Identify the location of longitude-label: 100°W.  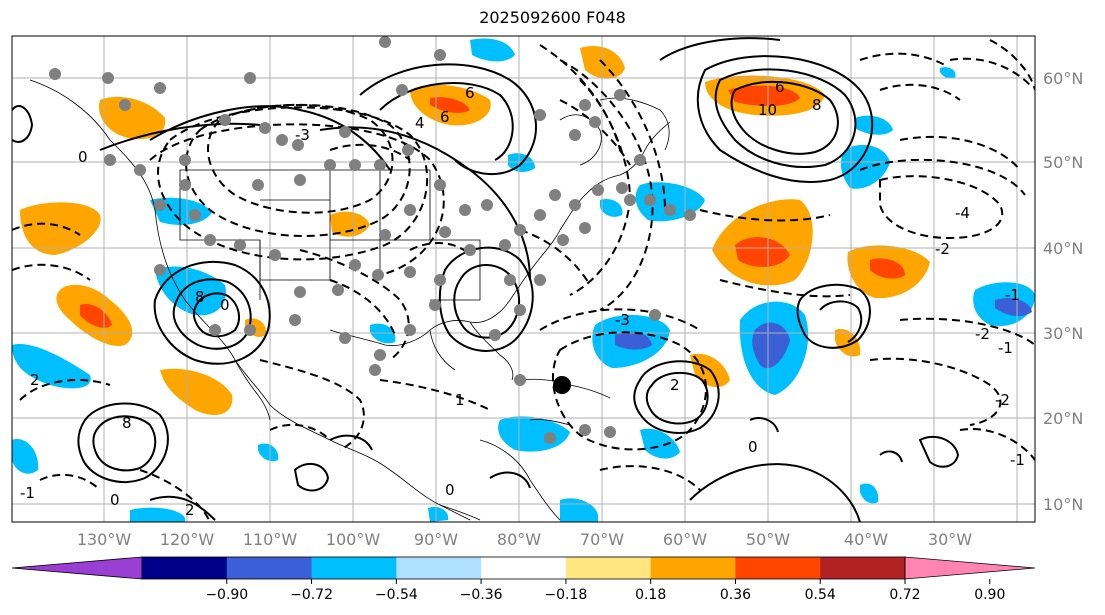
(353, 539).